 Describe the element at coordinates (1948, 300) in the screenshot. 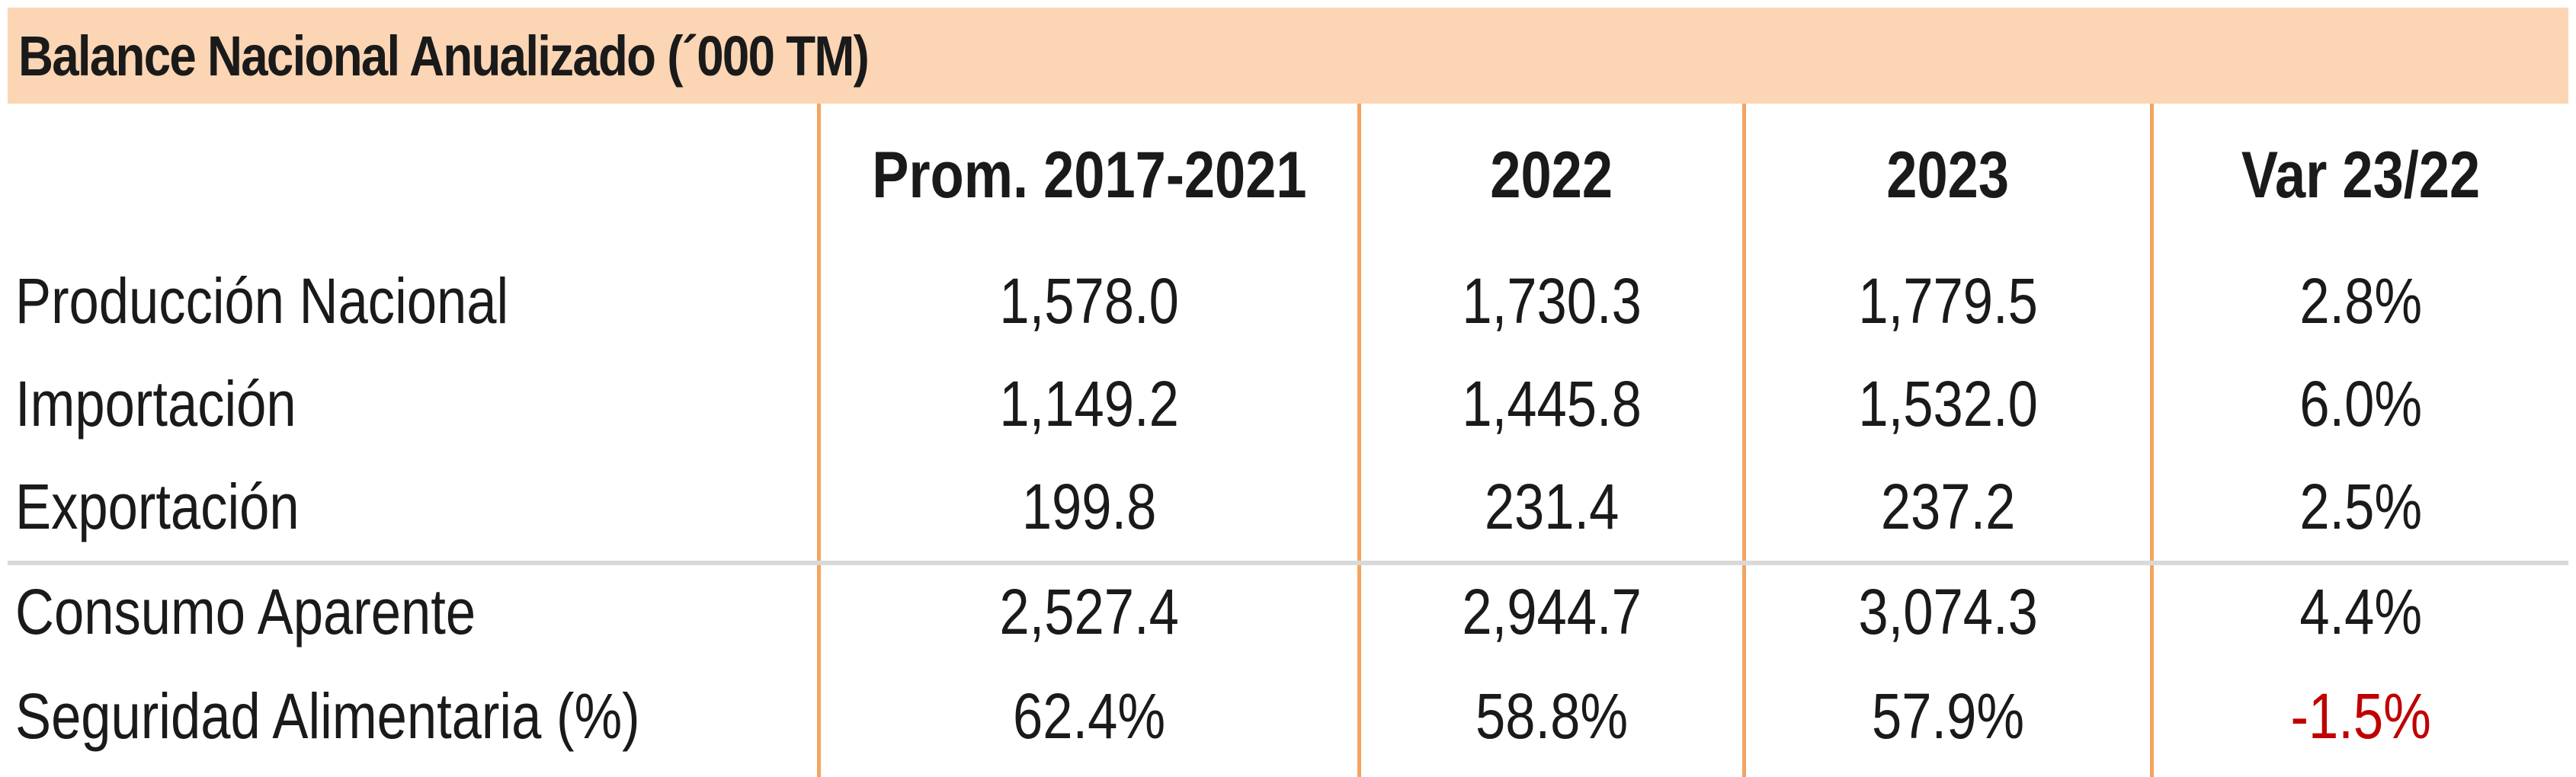

I see `table-cell: 1,779.5` at that location.